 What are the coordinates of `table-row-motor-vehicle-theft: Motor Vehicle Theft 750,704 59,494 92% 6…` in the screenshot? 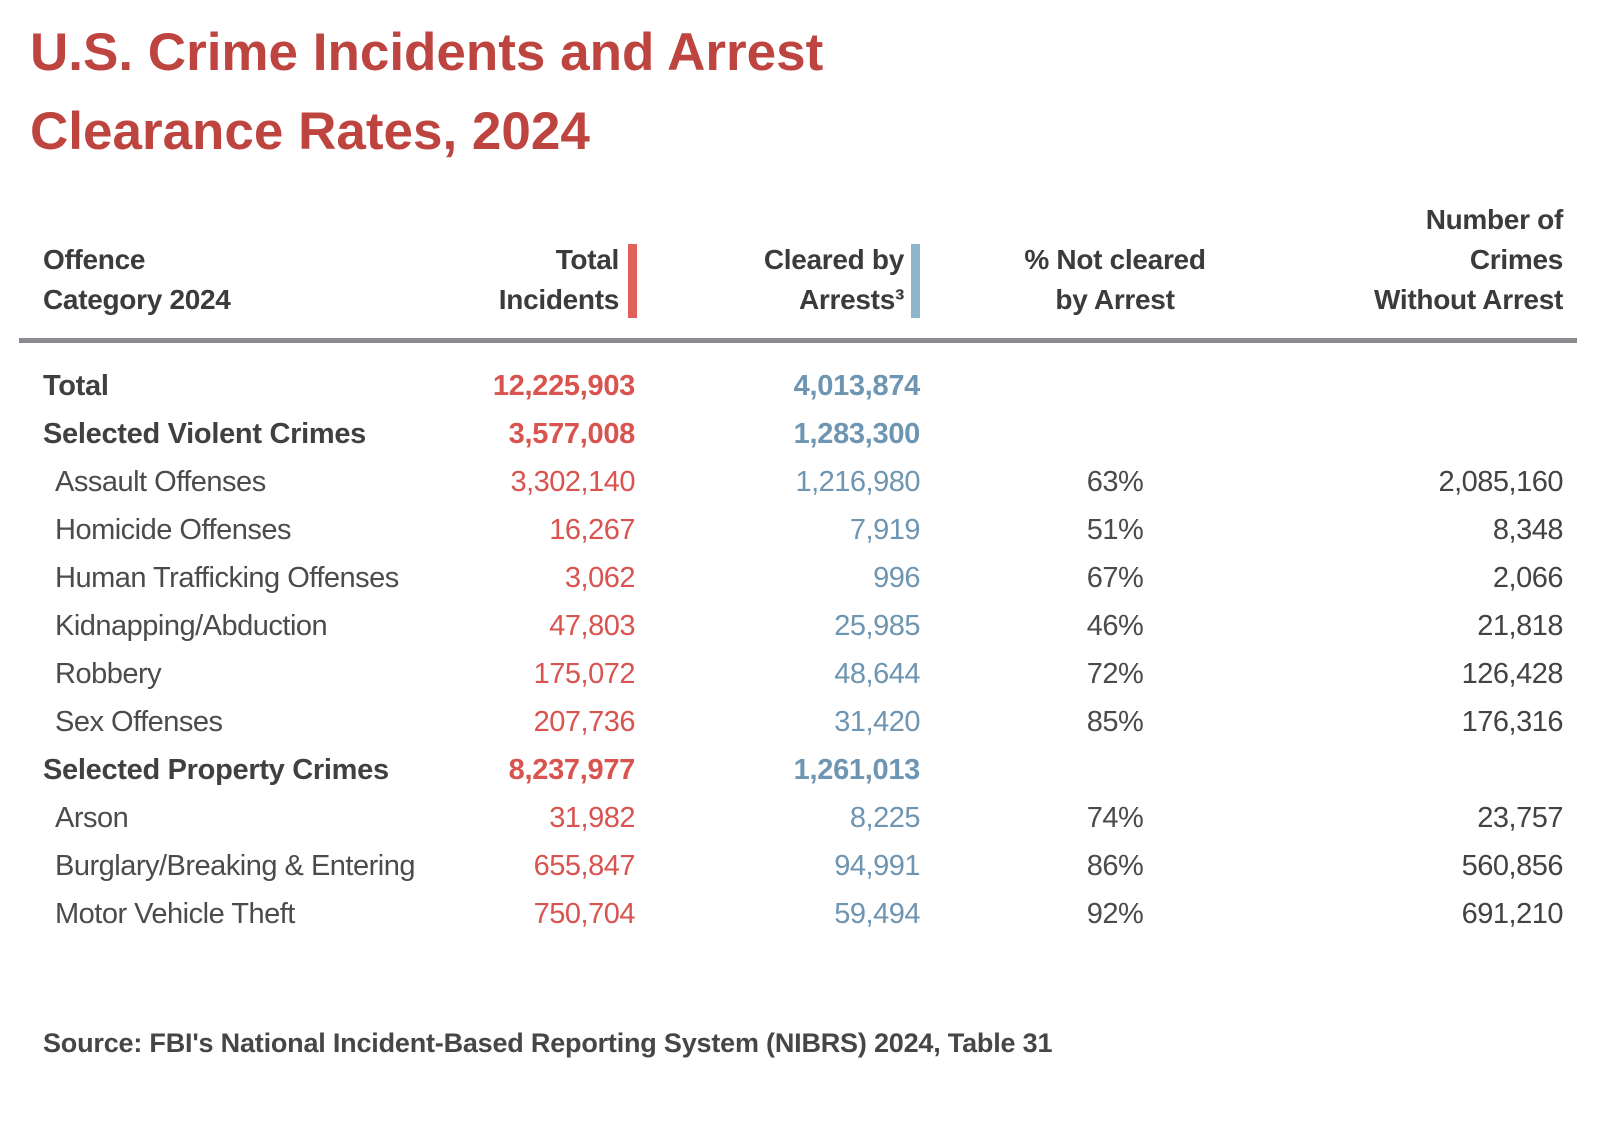 It's located at (803, 914).